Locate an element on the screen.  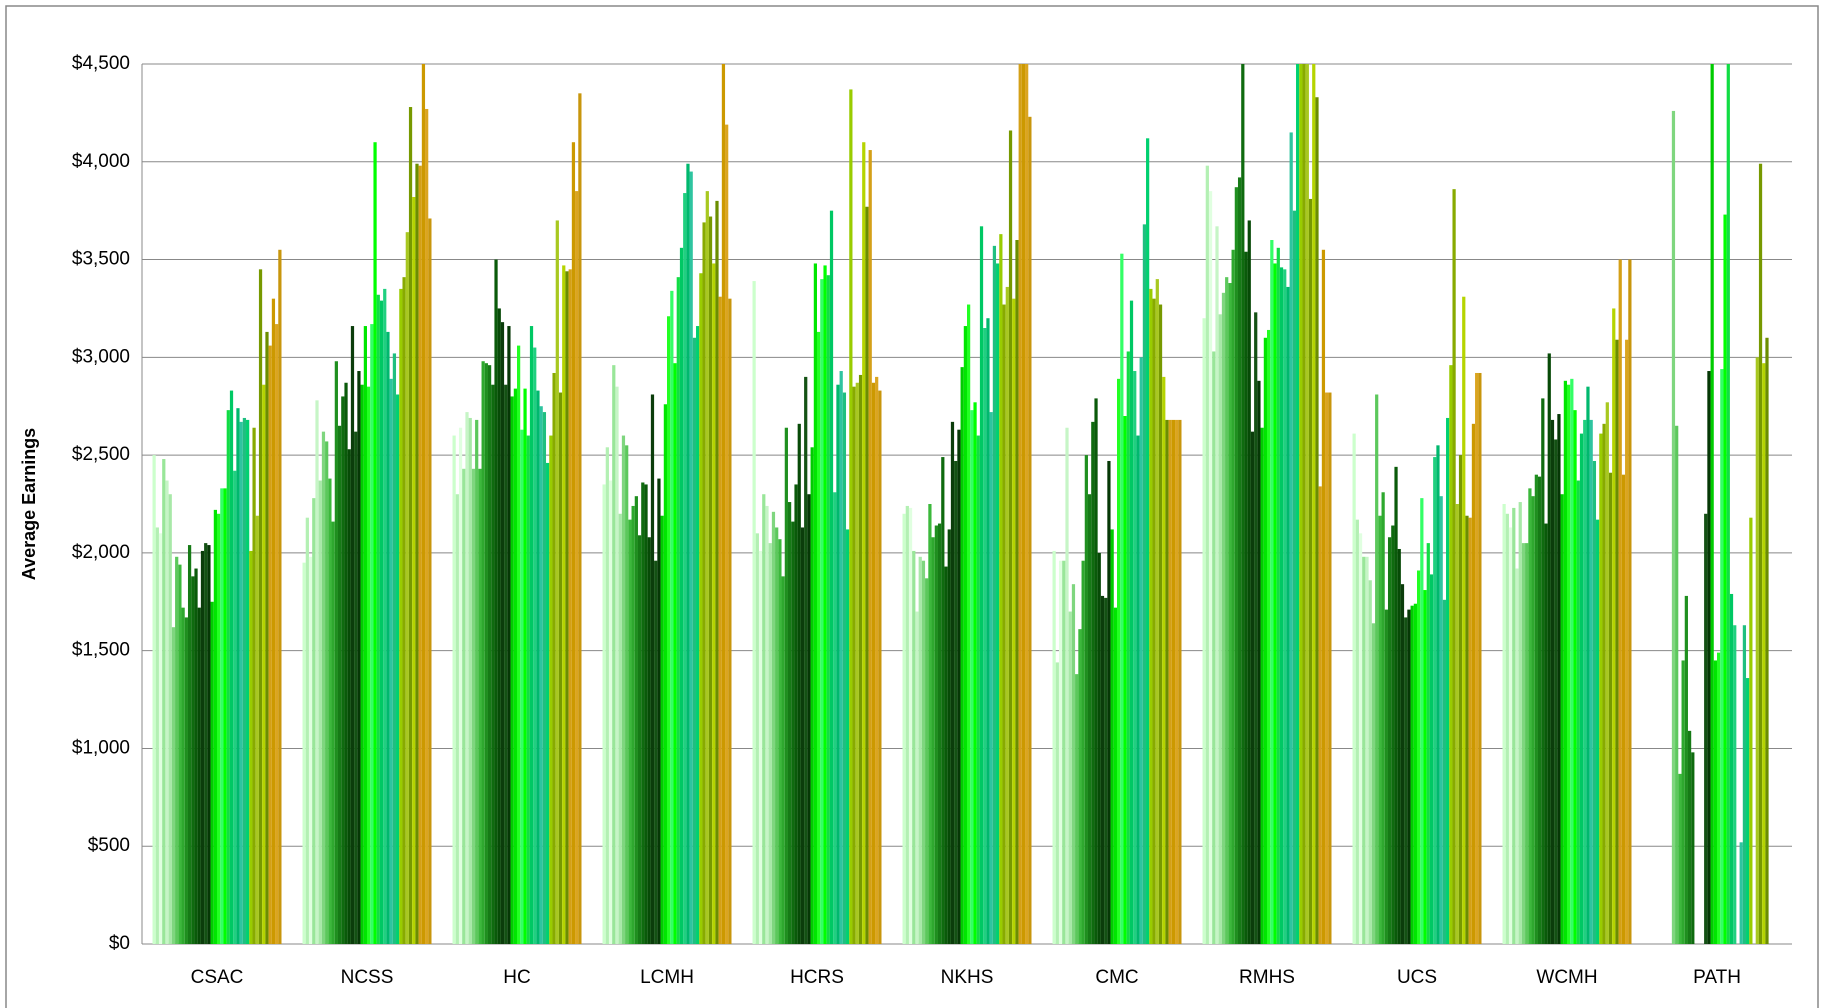
y-tick-label: $4,500 is located at coordinates (101, 63).